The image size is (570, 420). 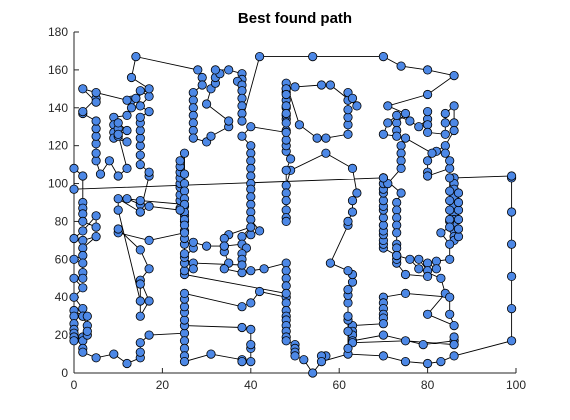 I want to click on y-tick-label: 20, so click(x=62, y=335).